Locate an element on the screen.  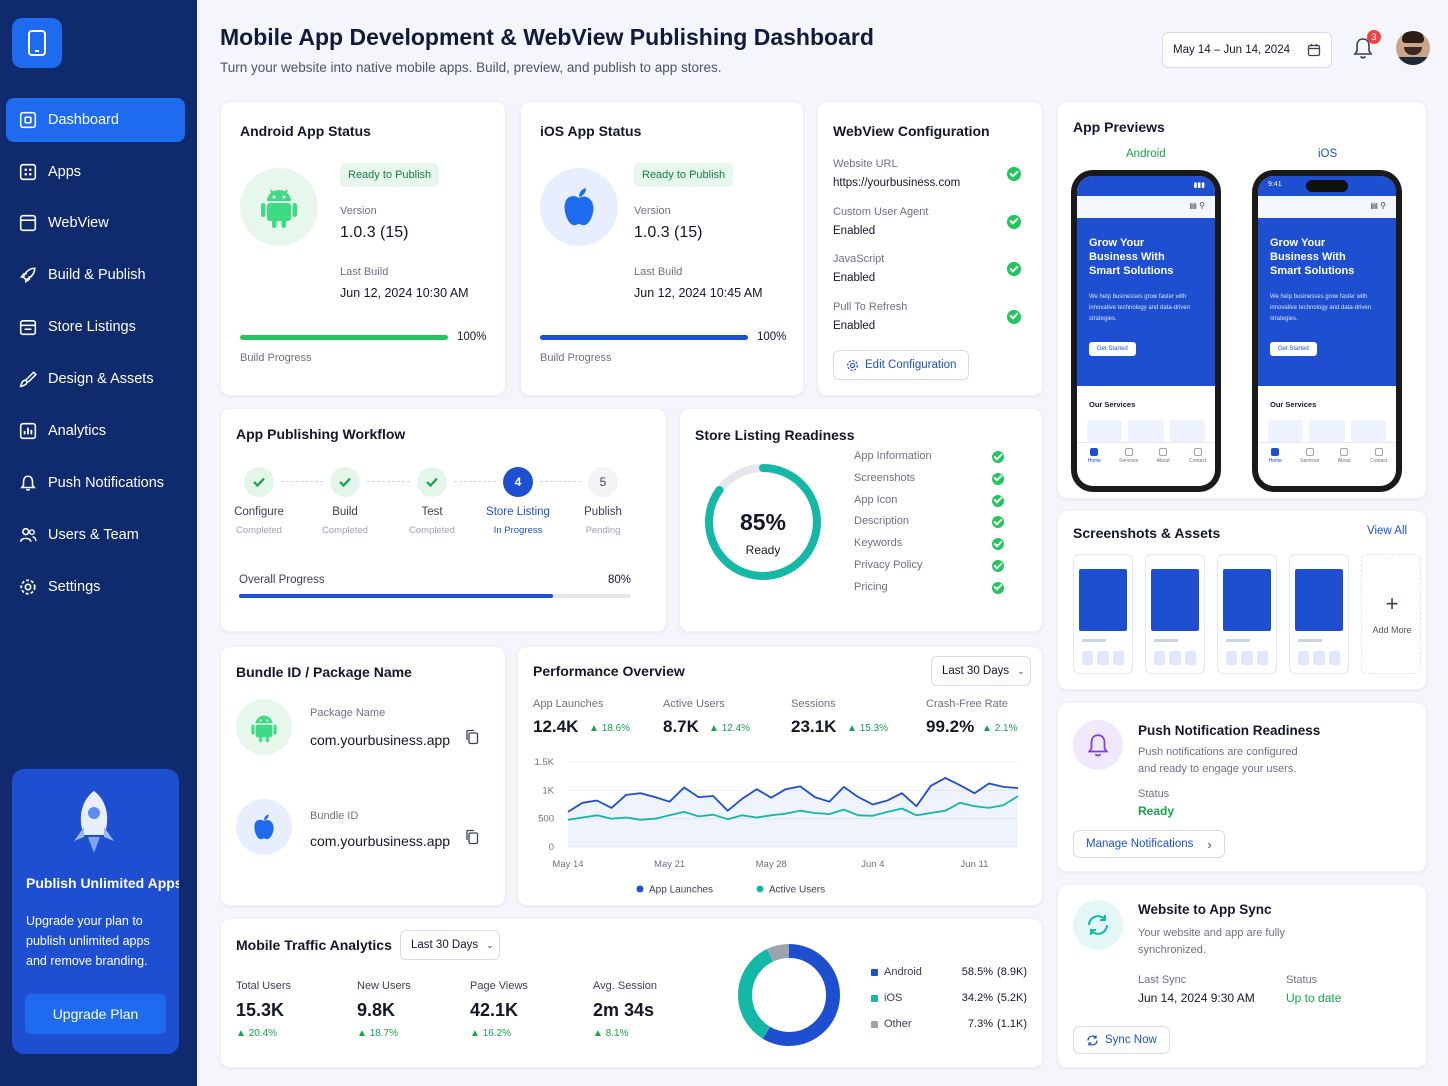
manage-notifications-label: Manage Notifications is located at coordinates (1140, 844).